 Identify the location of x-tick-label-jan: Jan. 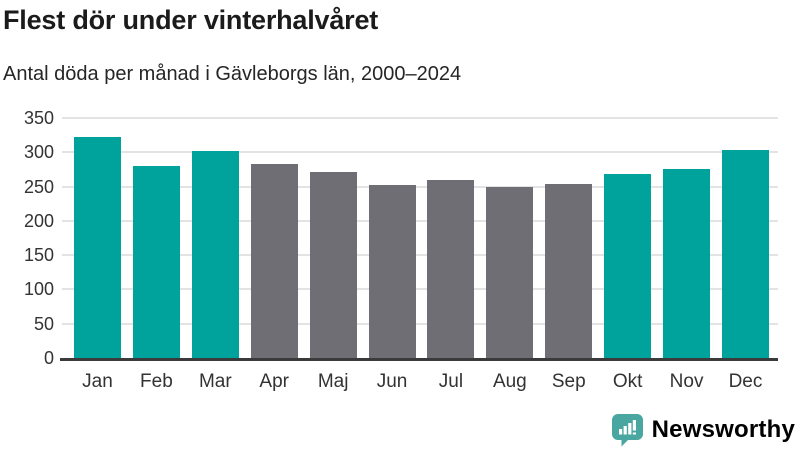
(97, 381).